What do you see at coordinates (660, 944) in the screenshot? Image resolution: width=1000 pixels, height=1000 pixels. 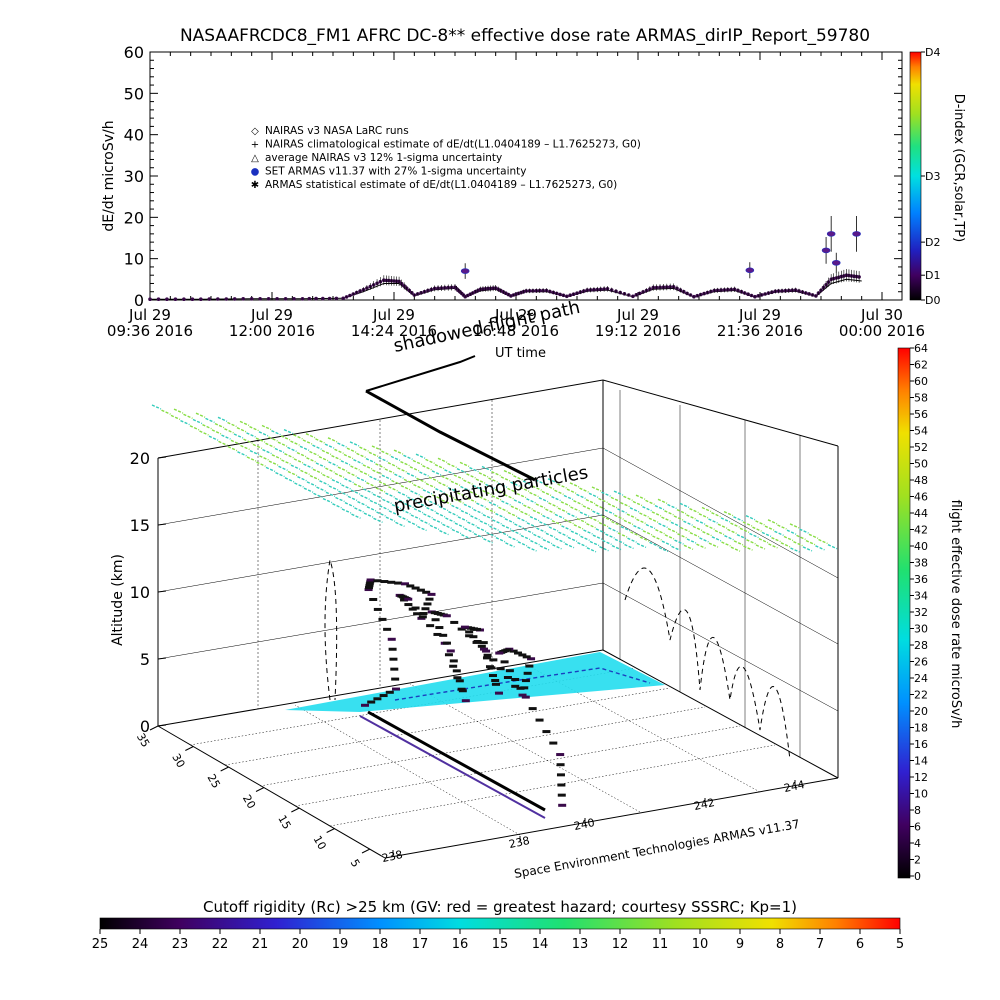 I see `rigidity-tick-label: 11` at bounding box center [660, 944].